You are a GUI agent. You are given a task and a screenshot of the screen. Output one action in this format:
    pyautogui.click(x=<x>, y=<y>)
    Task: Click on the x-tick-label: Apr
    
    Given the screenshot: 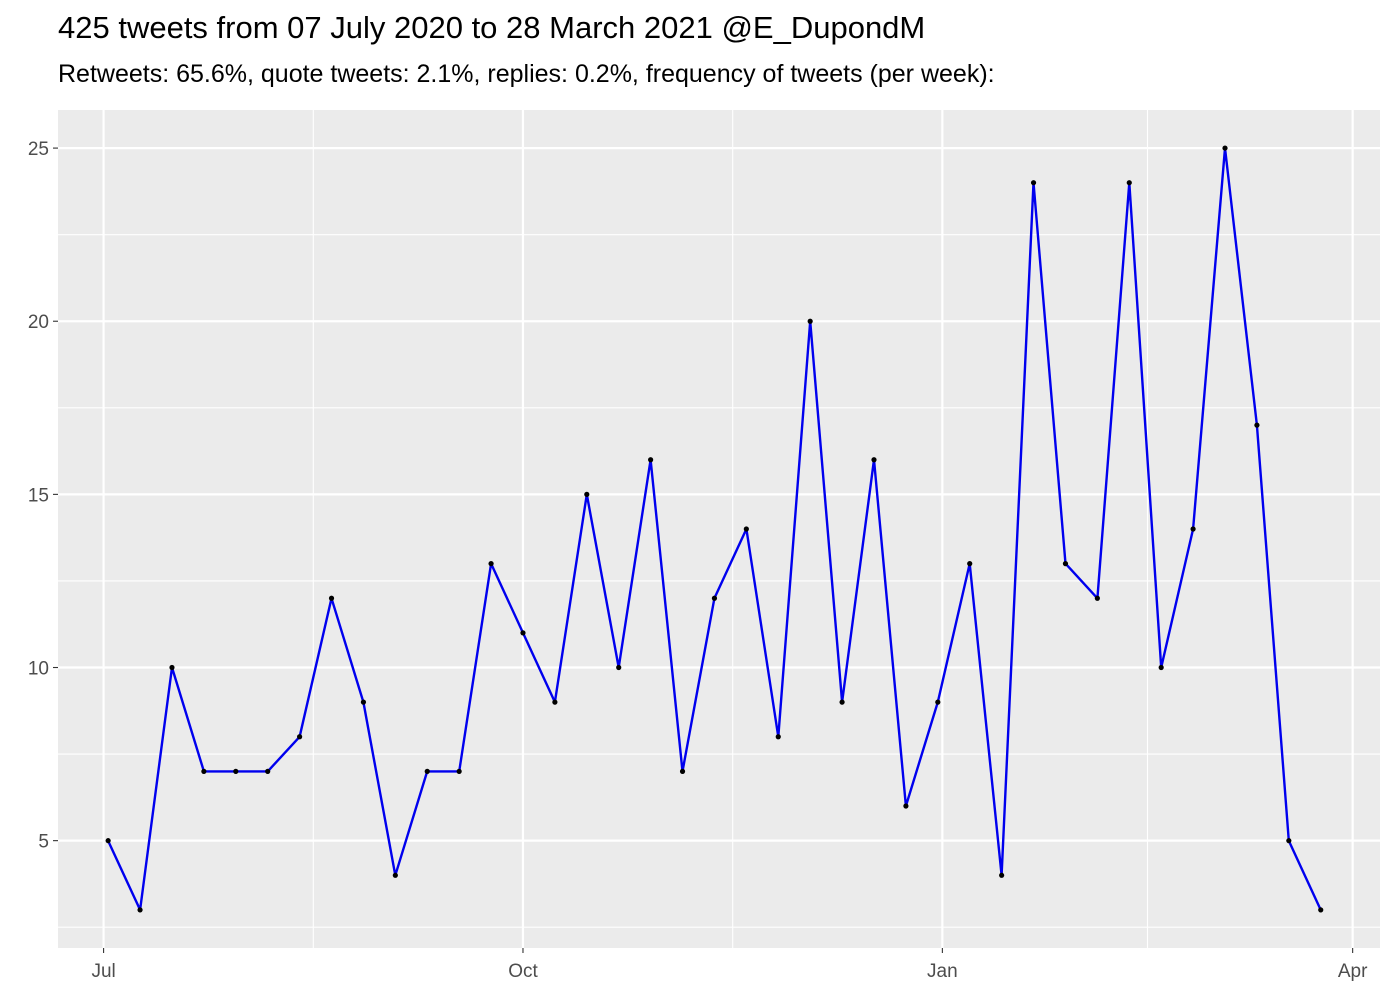 What is the action you would take?
    pyautogui.click(x=1353, y=971)
    